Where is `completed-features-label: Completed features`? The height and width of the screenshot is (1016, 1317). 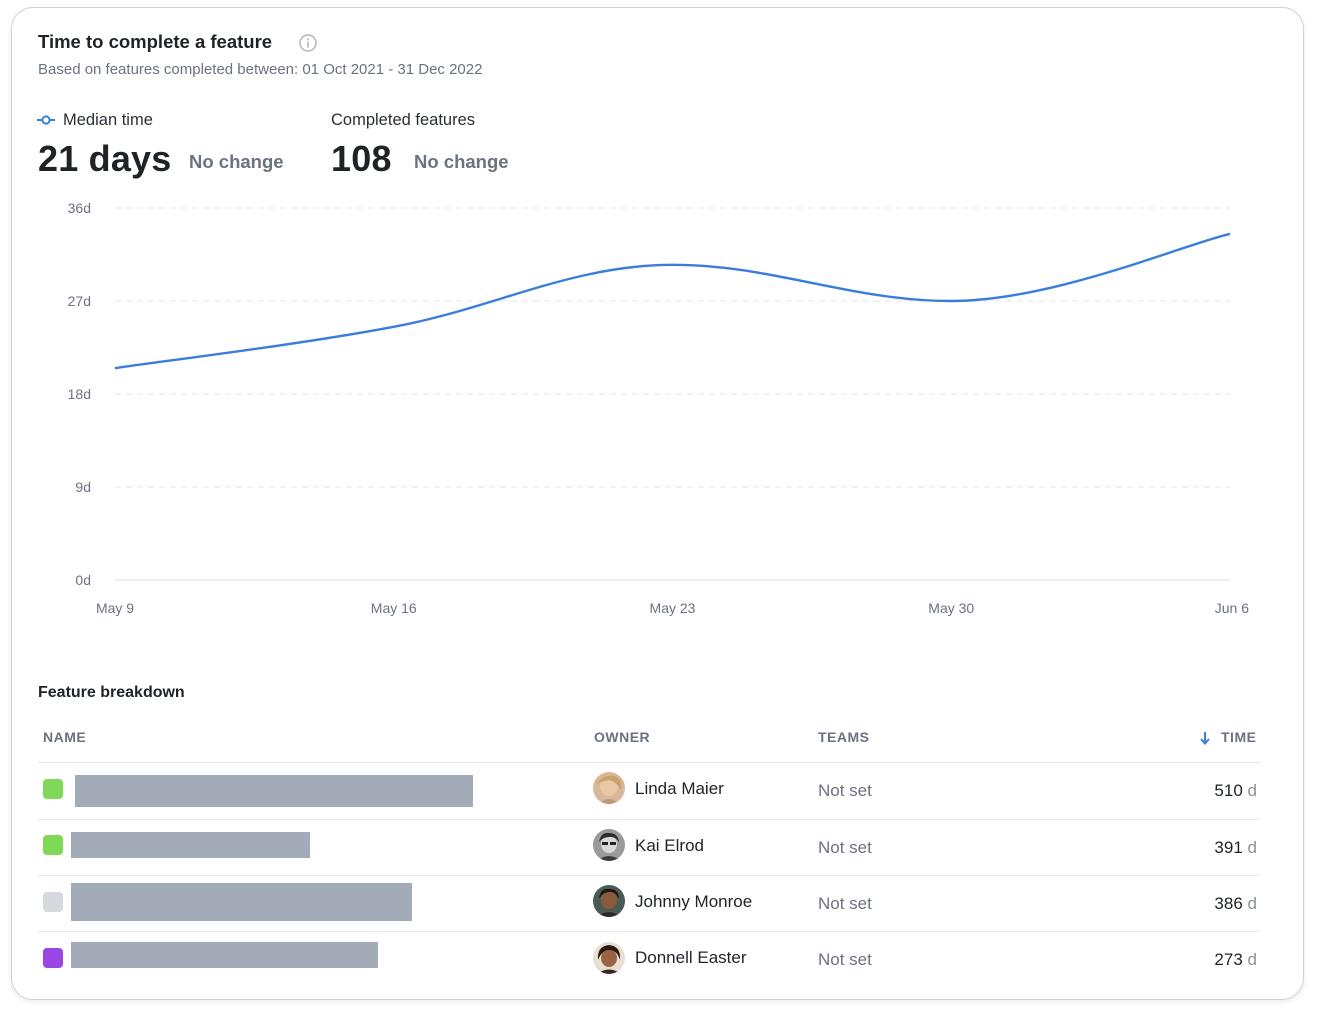
completed-features-label: Completed features is located at coordinates (403, 120).